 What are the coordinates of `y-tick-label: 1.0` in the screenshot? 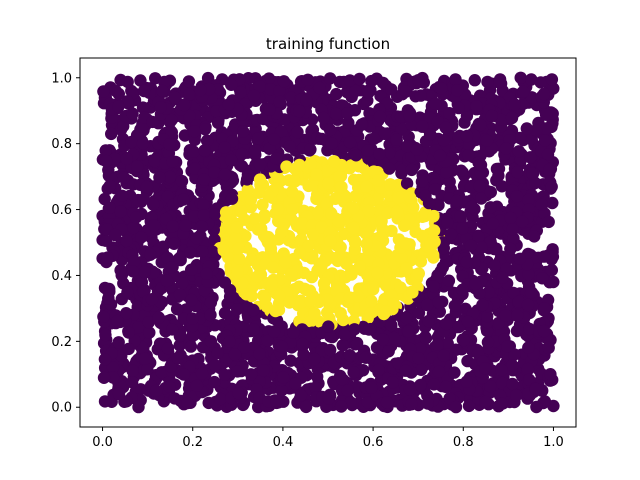 It's located at (61, 78).